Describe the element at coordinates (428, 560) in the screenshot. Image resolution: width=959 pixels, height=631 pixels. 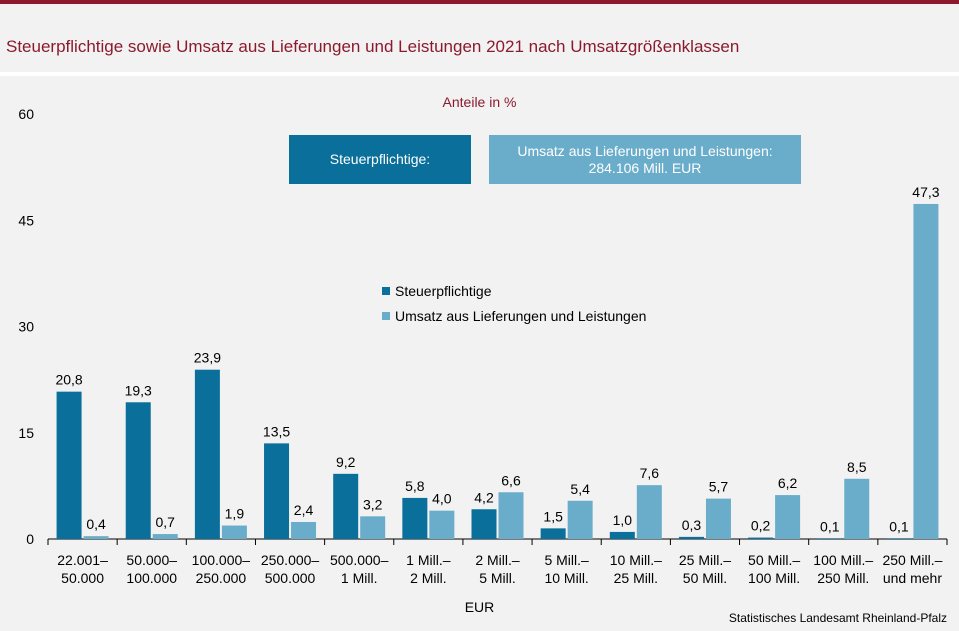
I see `x-tick-label: 1 Mill.–` at that location.